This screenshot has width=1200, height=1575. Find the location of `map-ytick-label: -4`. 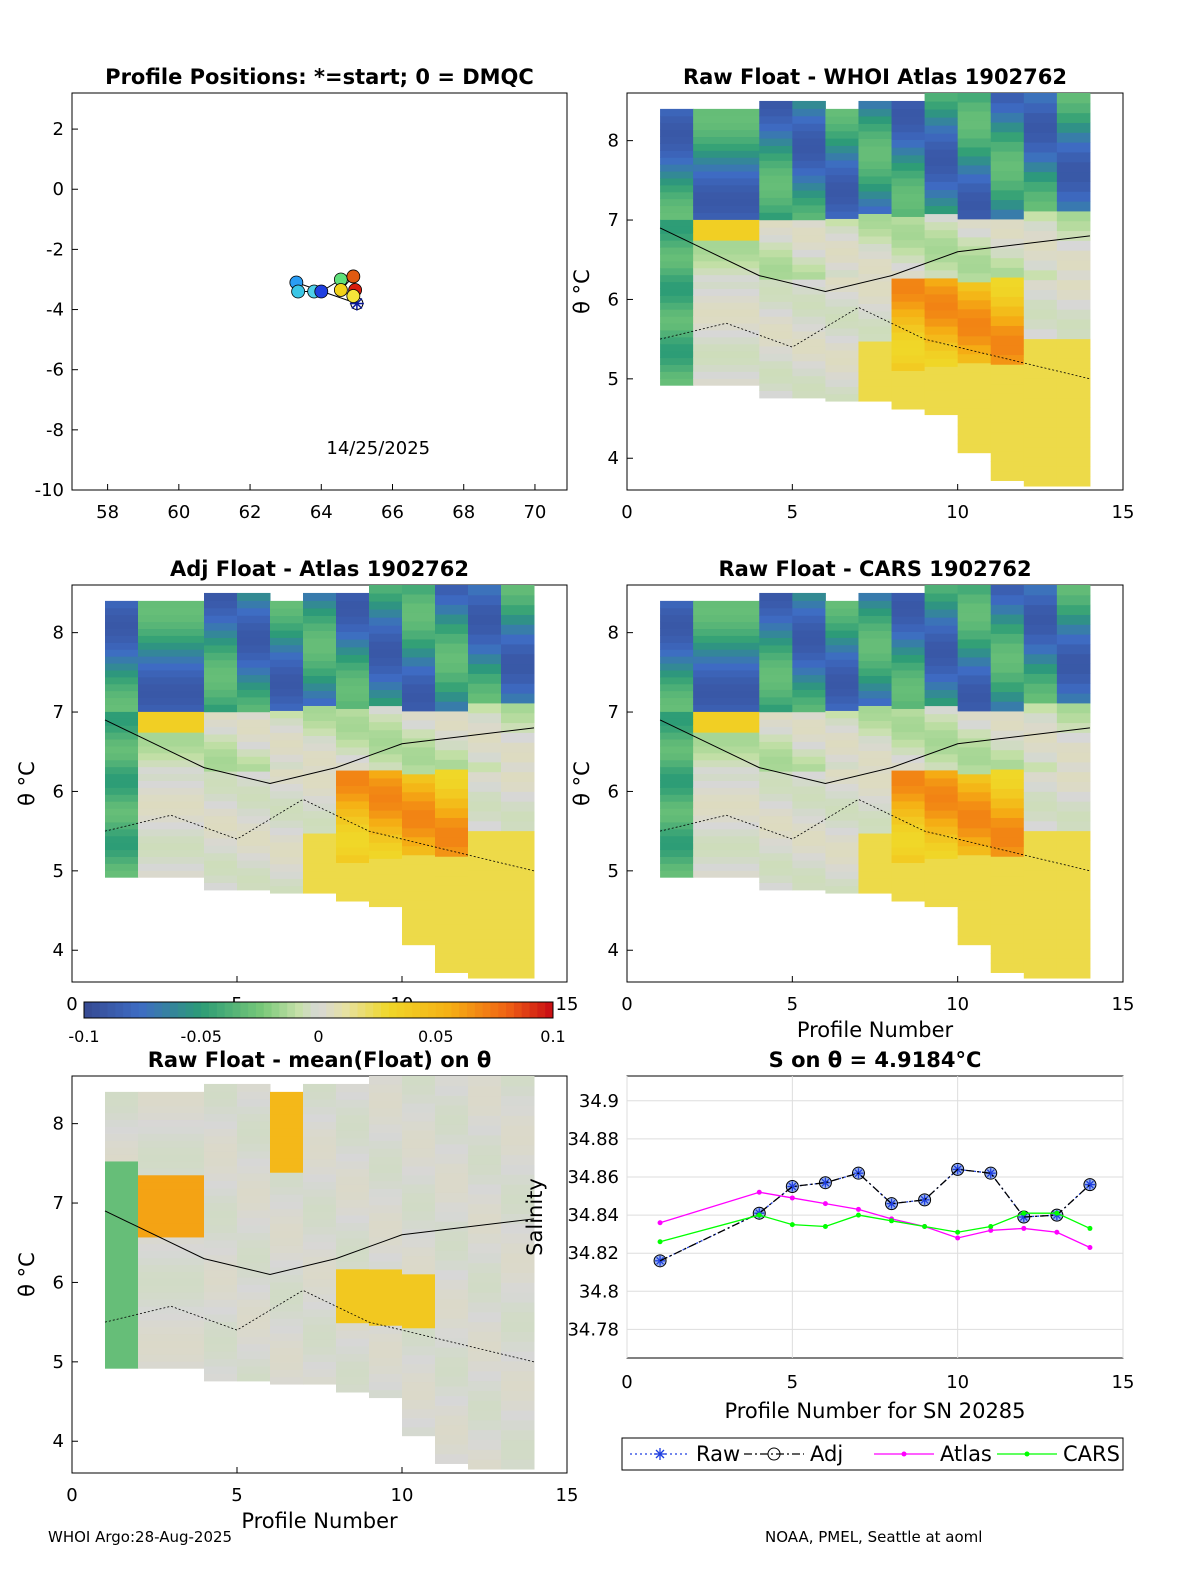

map-ytick-label: -4 is located at coordinates (55, 310).